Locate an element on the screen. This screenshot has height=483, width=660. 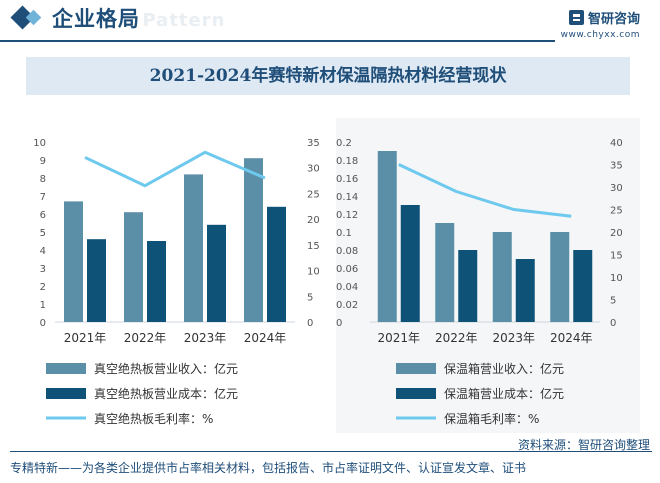
vip-left-tick-label: 7 is located at coordinates (43, 197).